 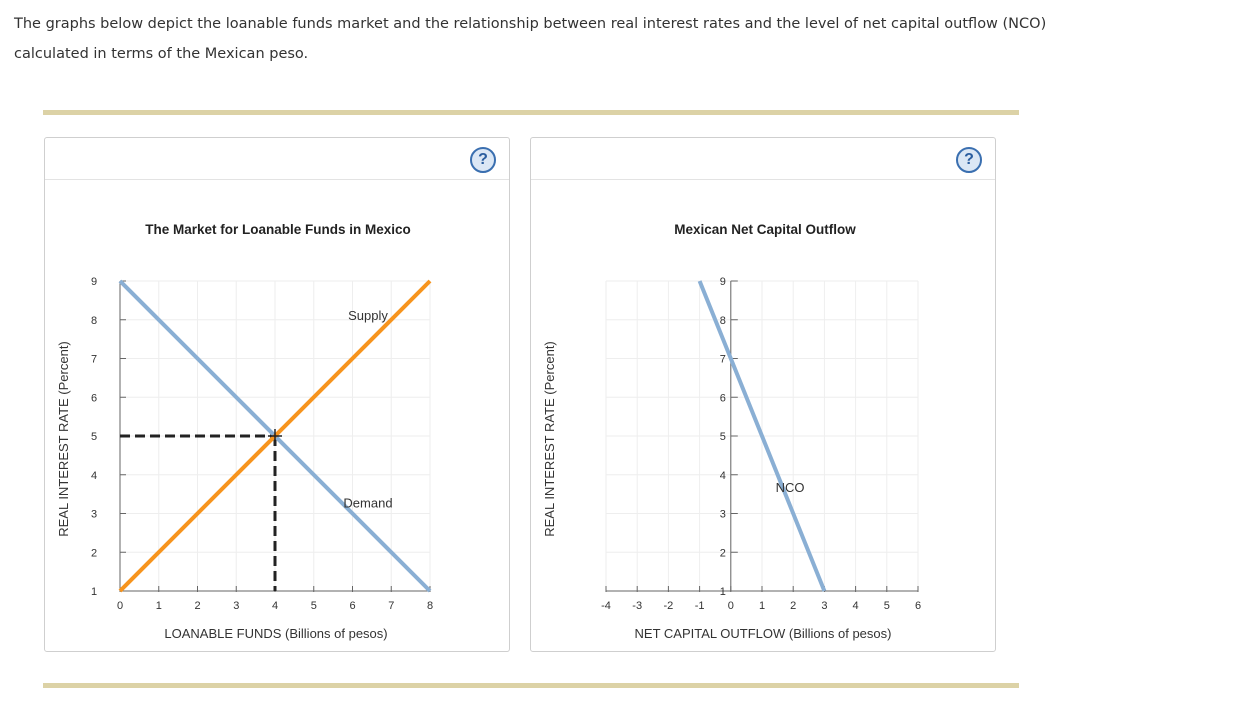 What do you see at coordinates (368, 315) in the screenshot?
I see `series-supply-label: Supply` at bounding box center [368, 315].